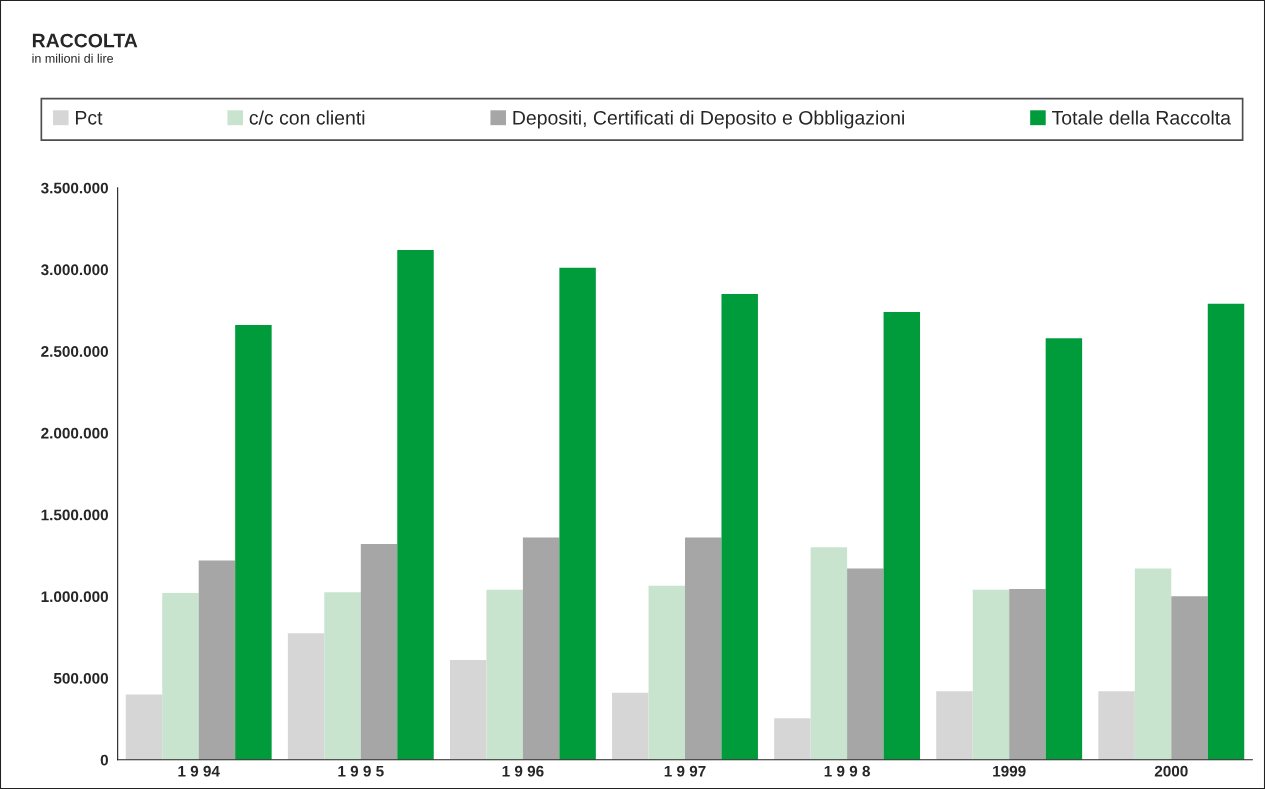 The height and width of the screenshot is (789, 1265). Describe the element at coordinates (104, 760) in the screenshot. I see `y-tick-label: 0` at that location.